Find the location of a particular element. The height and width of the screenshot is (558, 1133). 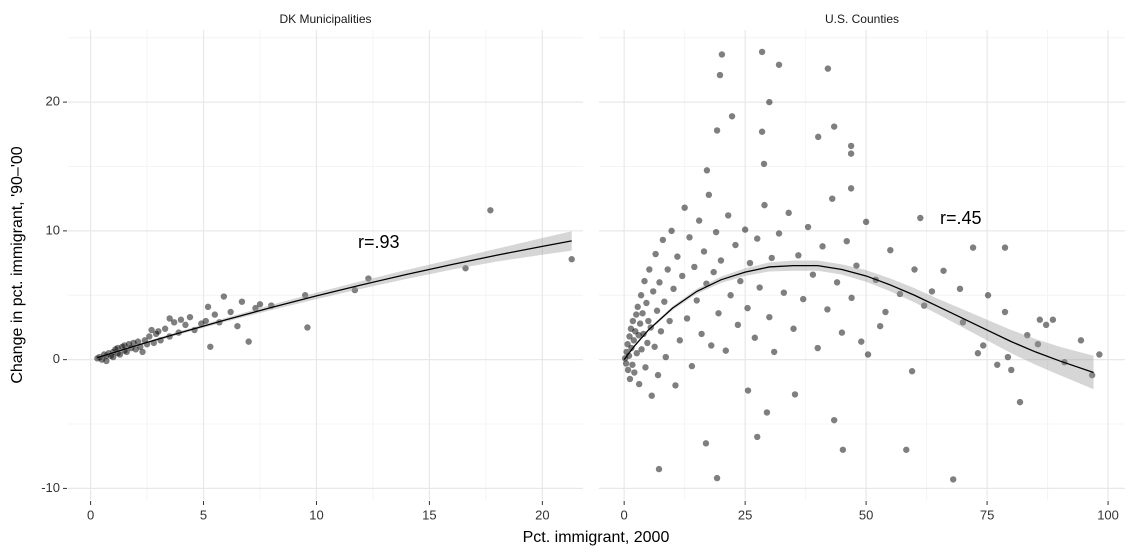

strip-title: U.S. Counties is located at coordinates (862, 19).